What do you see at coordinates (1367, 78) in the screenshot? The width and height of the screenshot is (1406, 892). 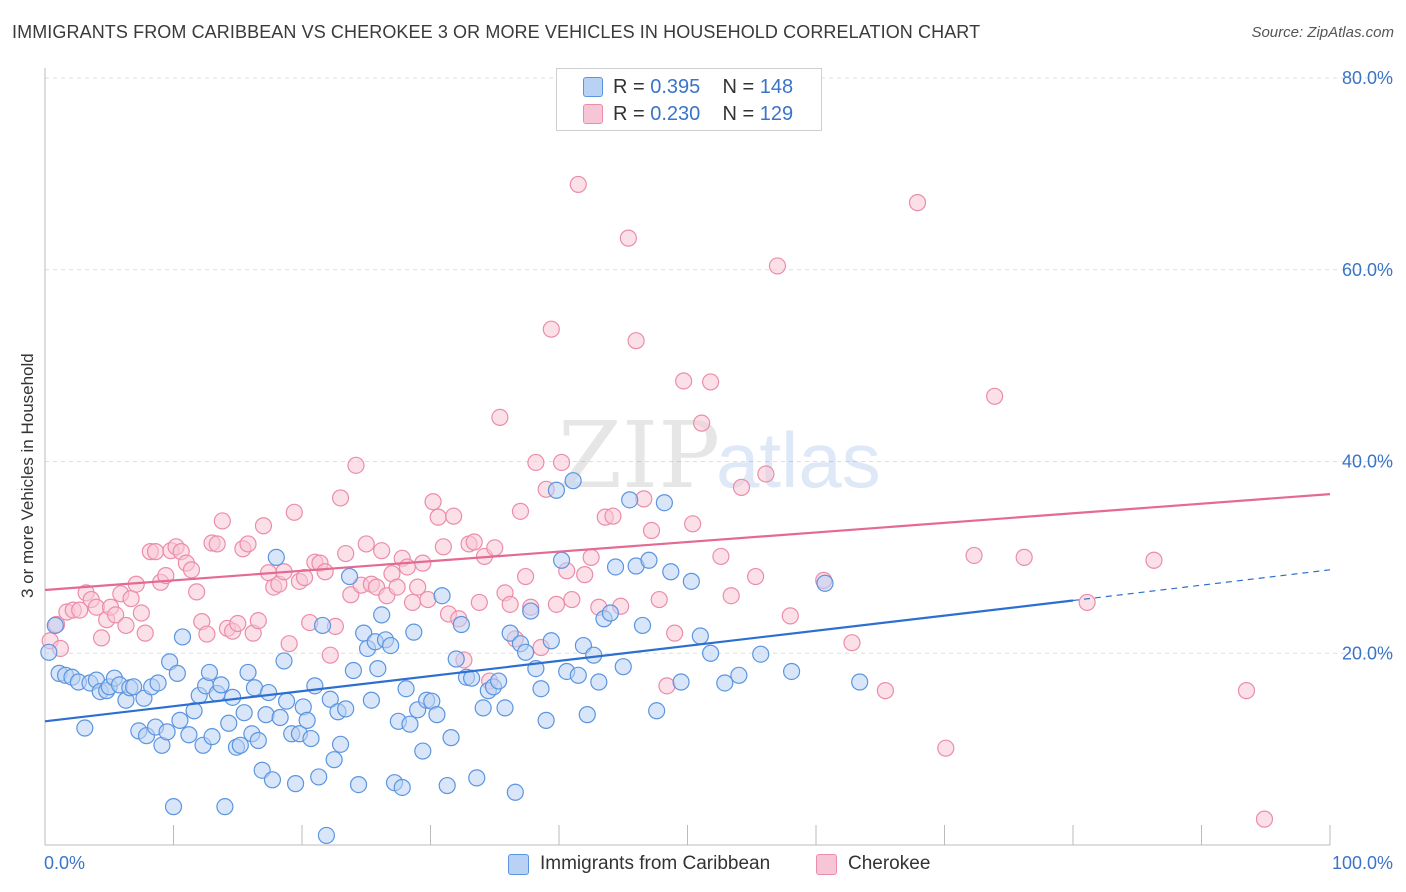 I see `y-tick-label: 80.0%` at bounding box center [1367, 78].